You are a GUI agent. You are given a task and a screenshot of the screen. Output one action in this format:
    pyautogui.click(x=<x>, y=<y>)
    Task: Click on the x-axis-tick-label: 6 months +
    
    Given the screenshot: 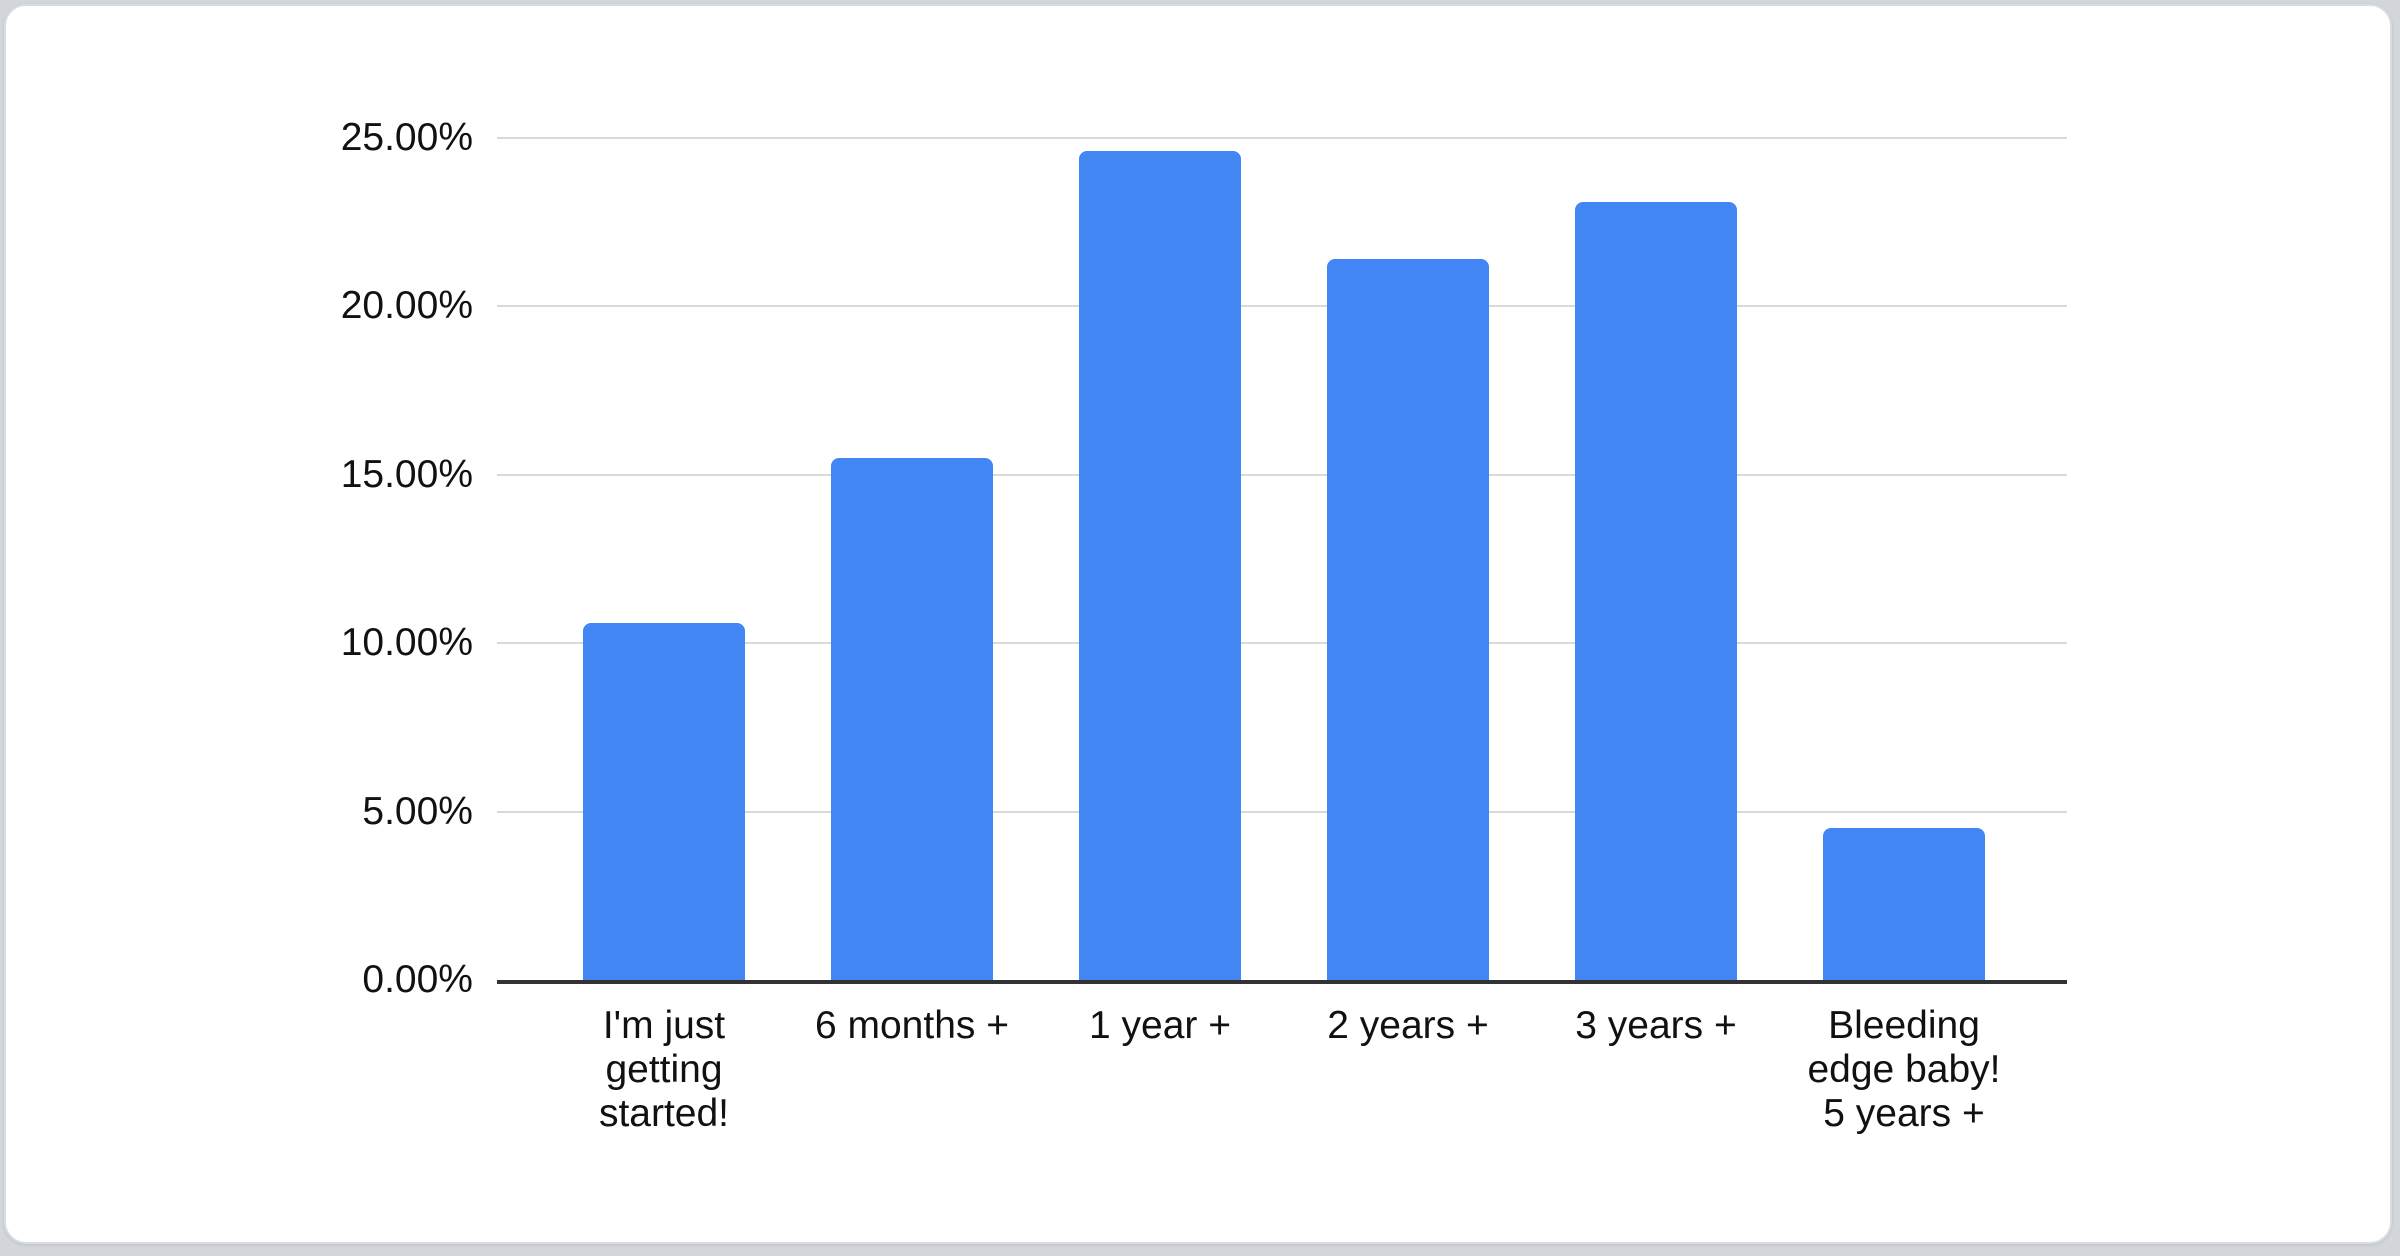 What is the action you would take?
    pyautogui.click(x=912, y=1025)
    